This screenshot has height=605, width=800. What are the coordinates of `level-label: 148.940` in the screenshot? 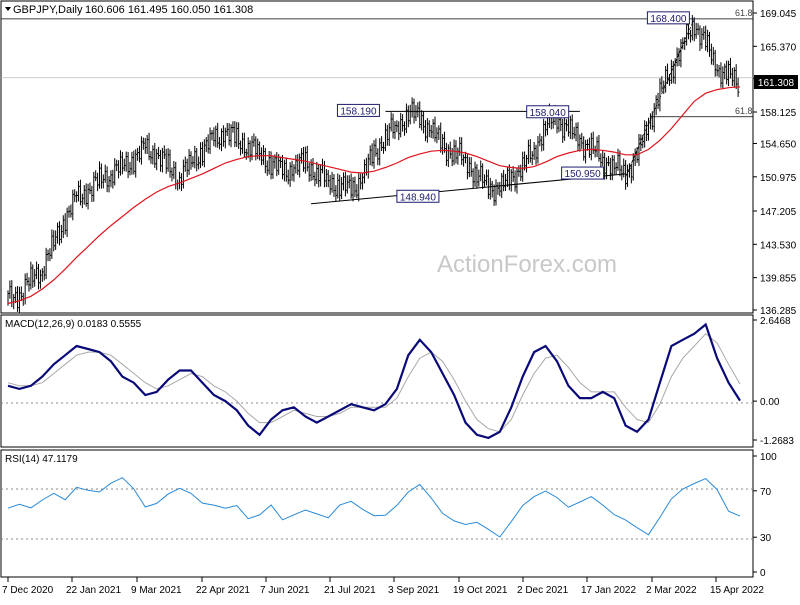 It's located at (418, 197).